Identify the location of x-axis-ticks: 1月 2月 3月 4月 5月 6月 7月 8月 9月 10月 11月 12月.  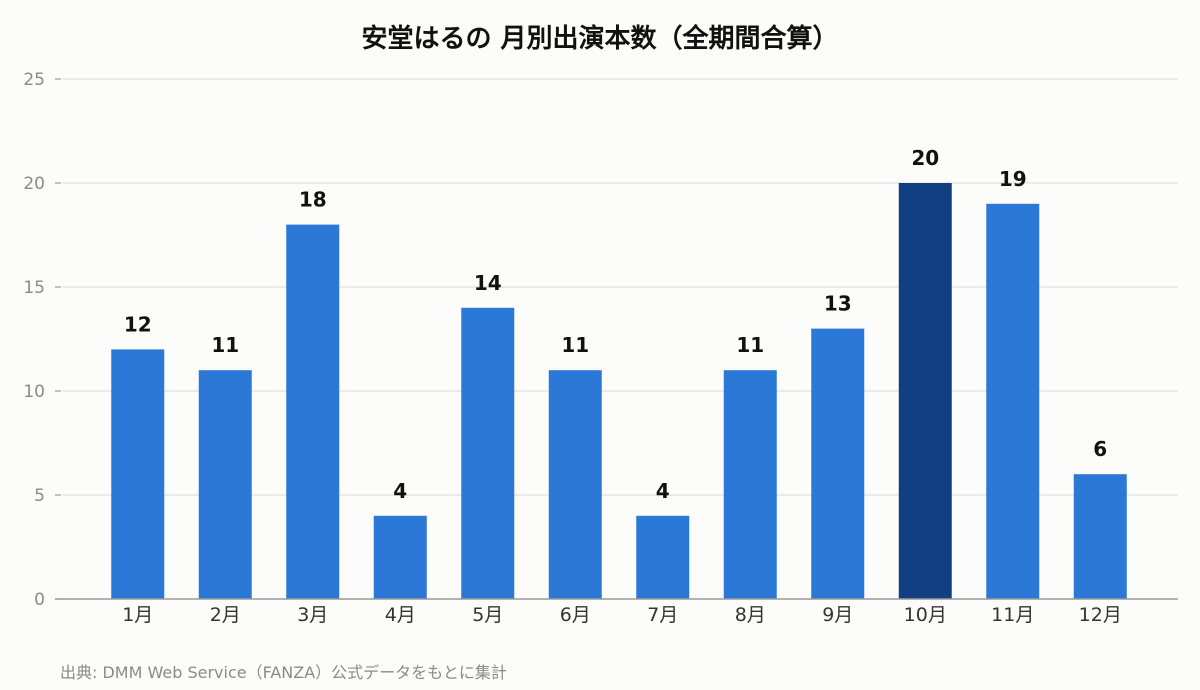
(622, 615).